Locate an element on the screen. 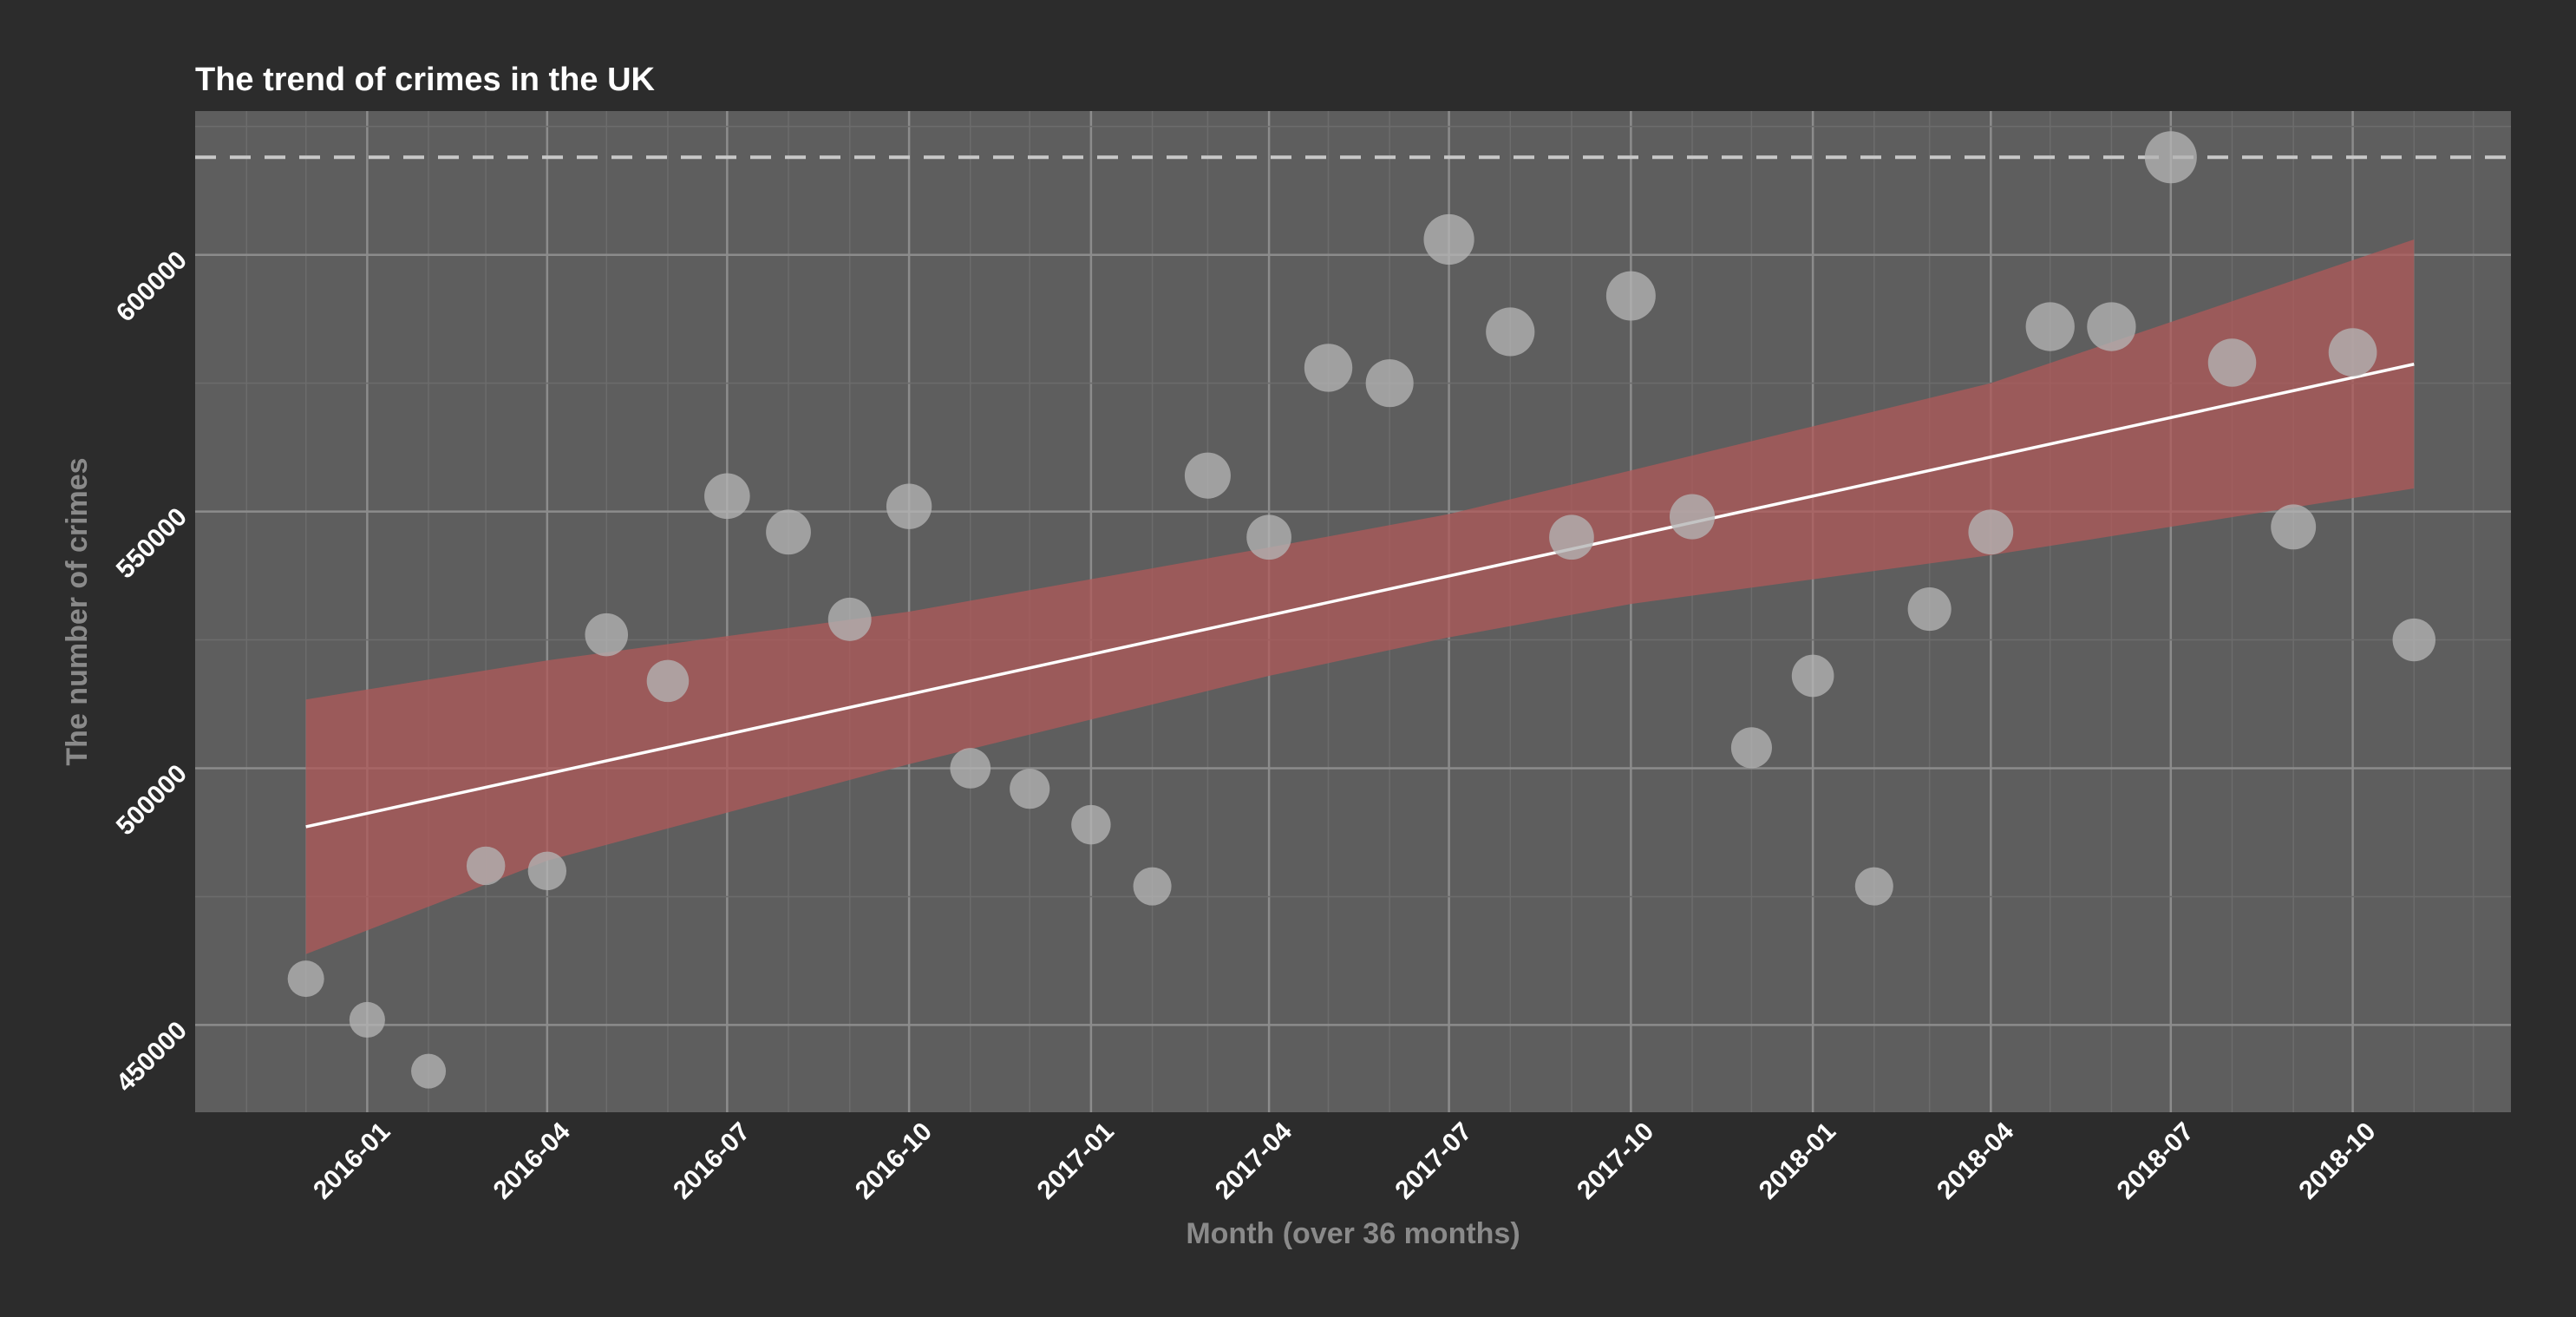  x-axis-title: Month (over 36 months) is located at coordinates (1353, 1233).